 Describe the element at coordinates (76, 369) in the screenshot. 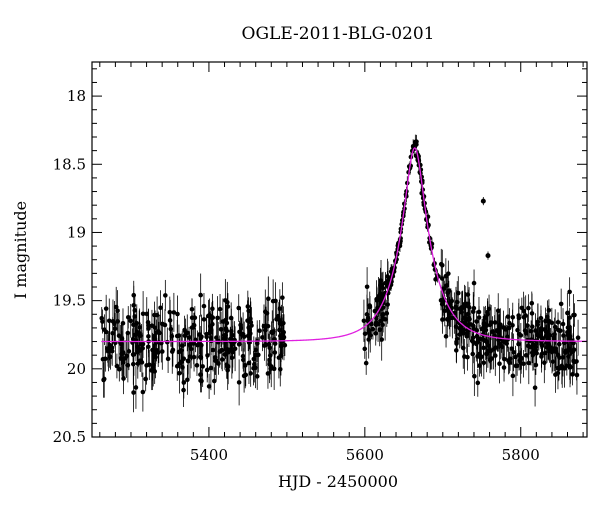

I see `y-tick-label: 20` at that location.